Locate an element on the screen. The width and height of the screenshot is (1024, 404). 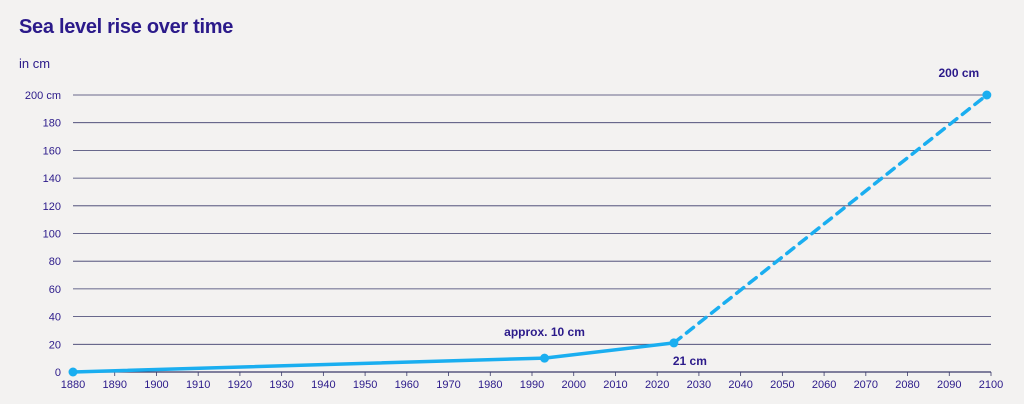
y-tick-label: 120 is located at coordinates (52, 207).